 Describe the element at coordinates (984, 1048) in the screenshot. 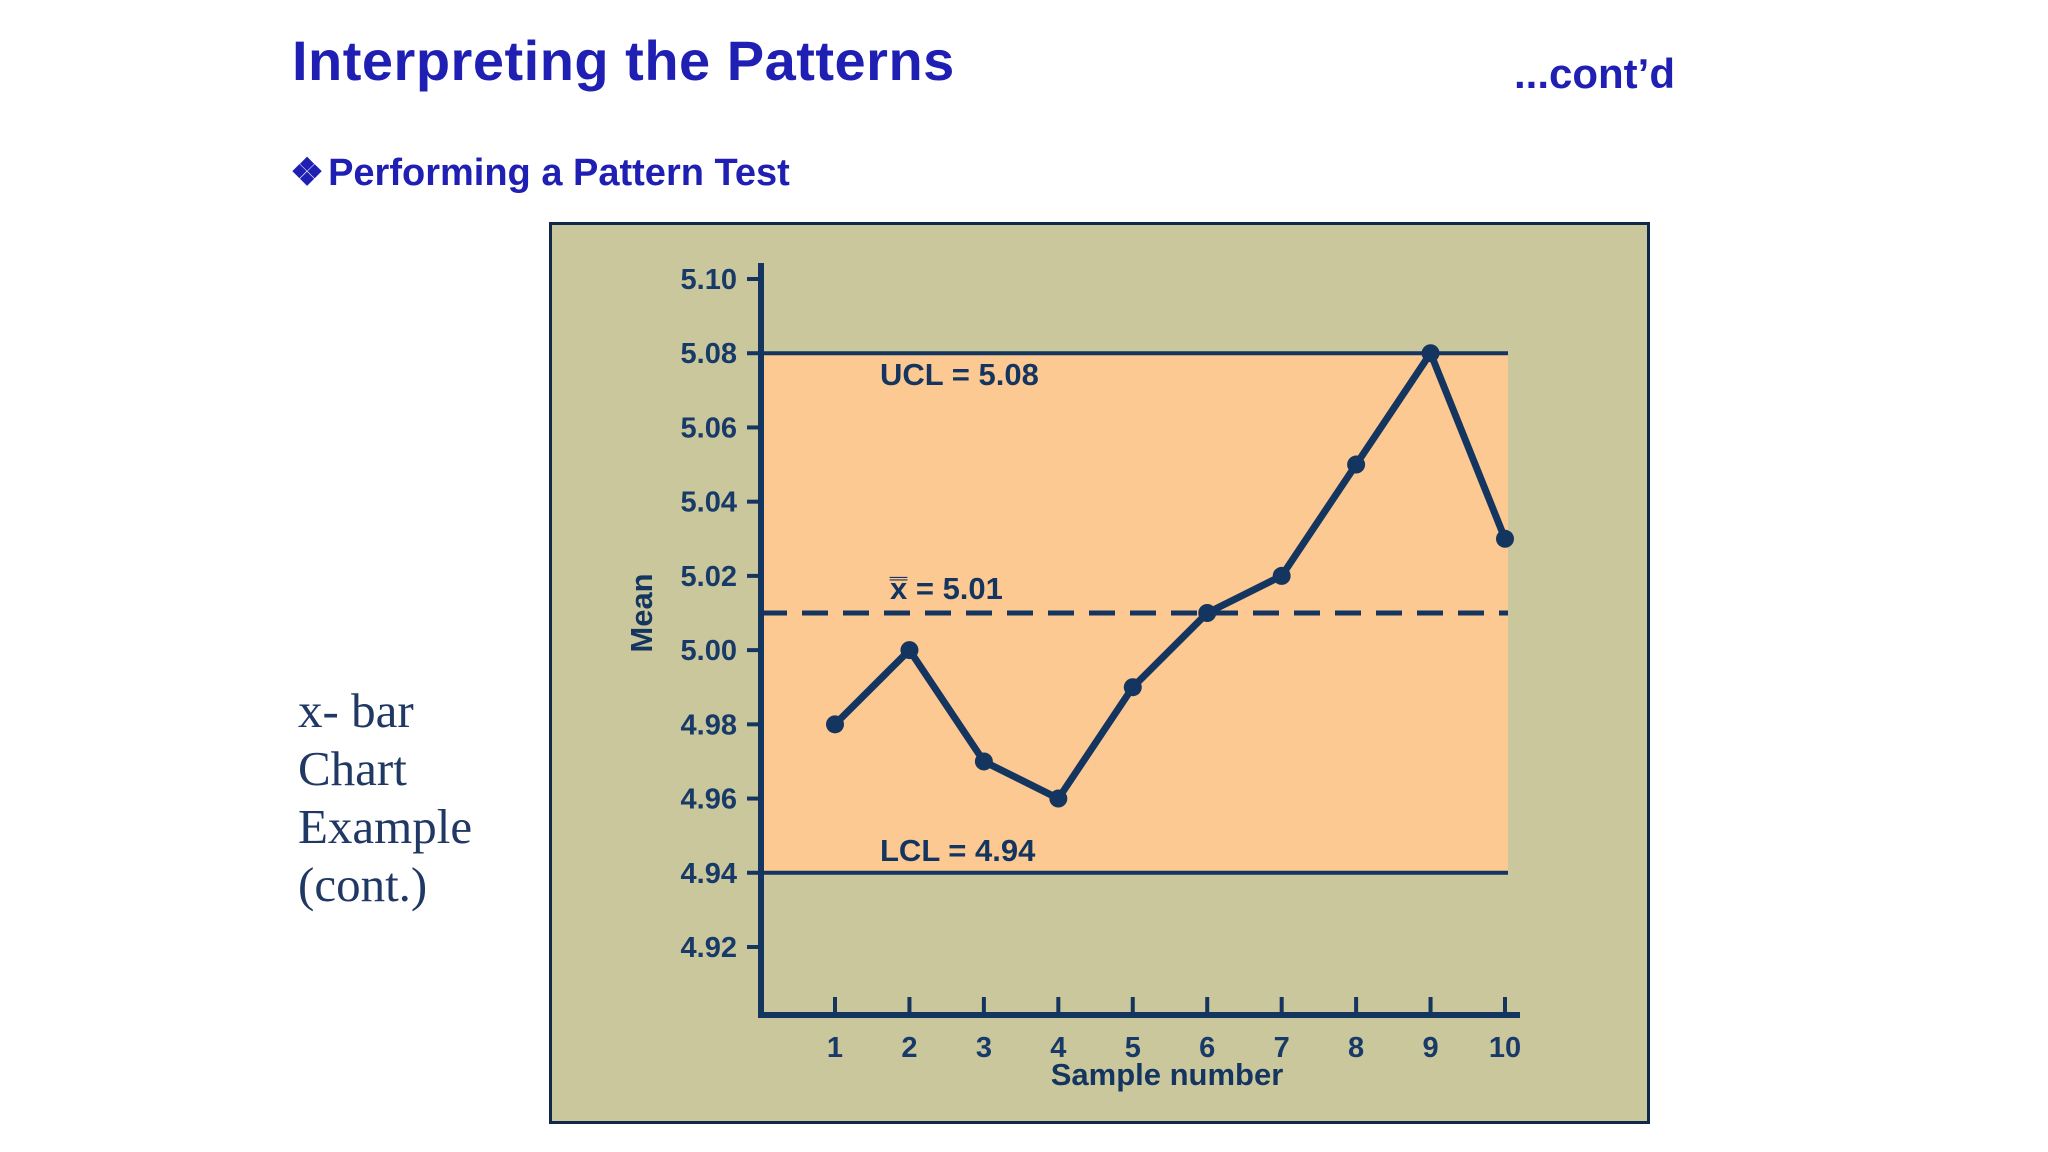

I see `x-tick-label: 3` at that location.